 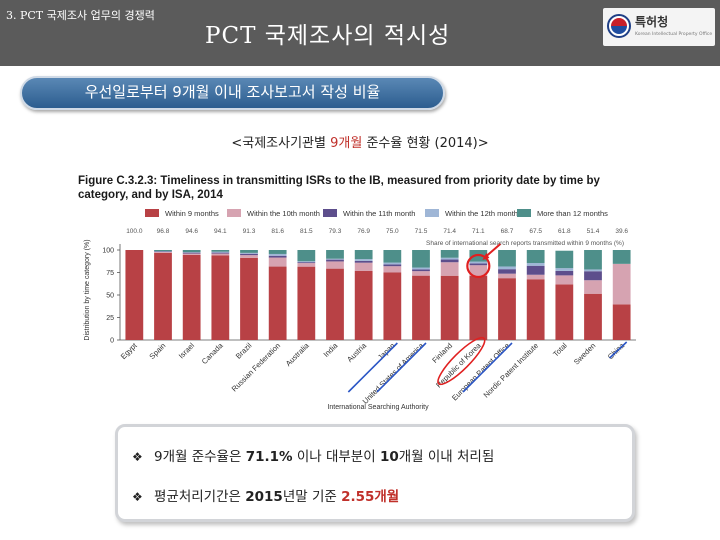 What do you see at coordinates (492, 250) in the screenshot?
I see `annotation-arrow-line` at bounding box center [492, 250].